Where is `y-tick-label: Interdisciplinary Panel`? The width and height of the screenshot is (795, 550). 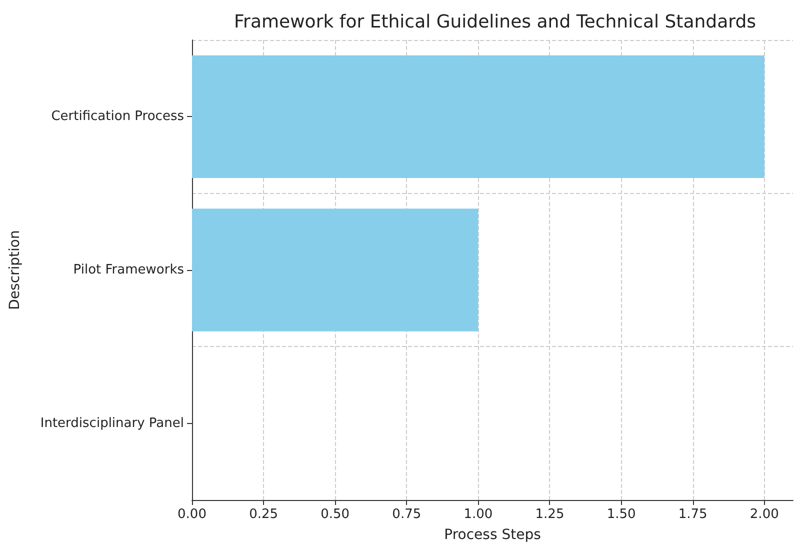
y-tick-label: Interdisciplinary Panel is located at coordinates (112, 423).